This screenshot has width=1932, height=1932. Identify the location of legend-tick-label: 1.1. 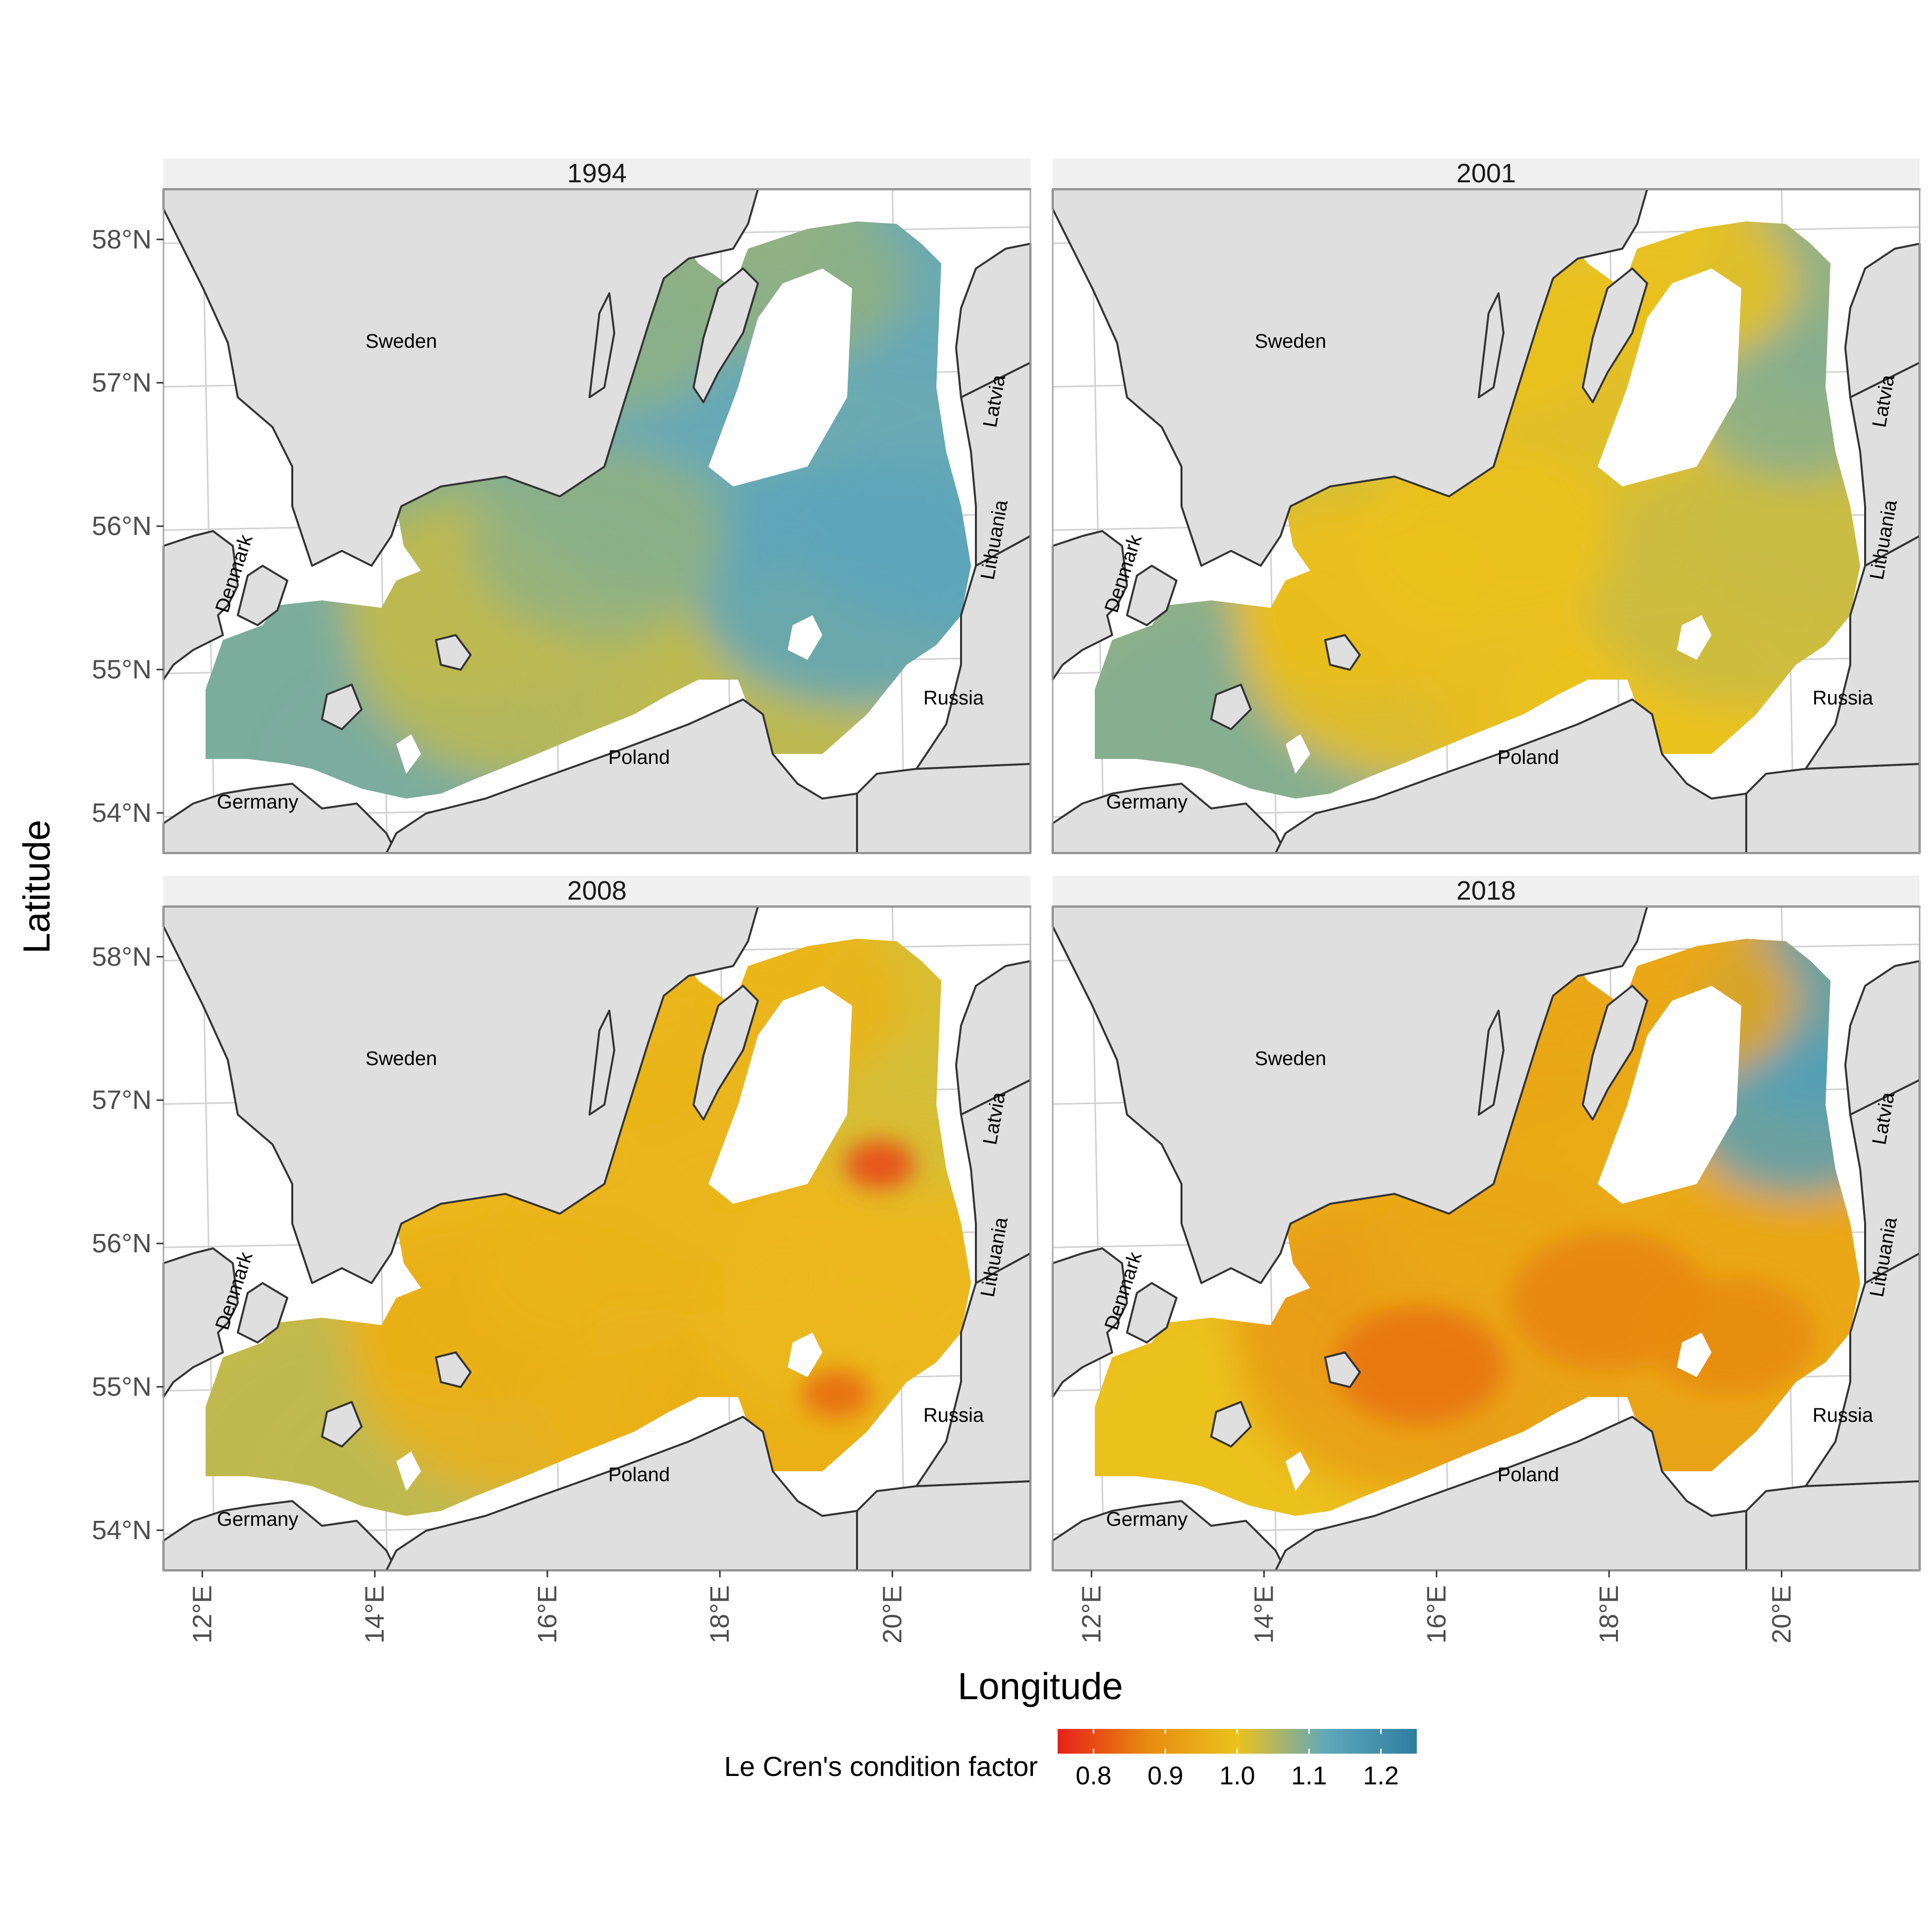
(1309, 1776).